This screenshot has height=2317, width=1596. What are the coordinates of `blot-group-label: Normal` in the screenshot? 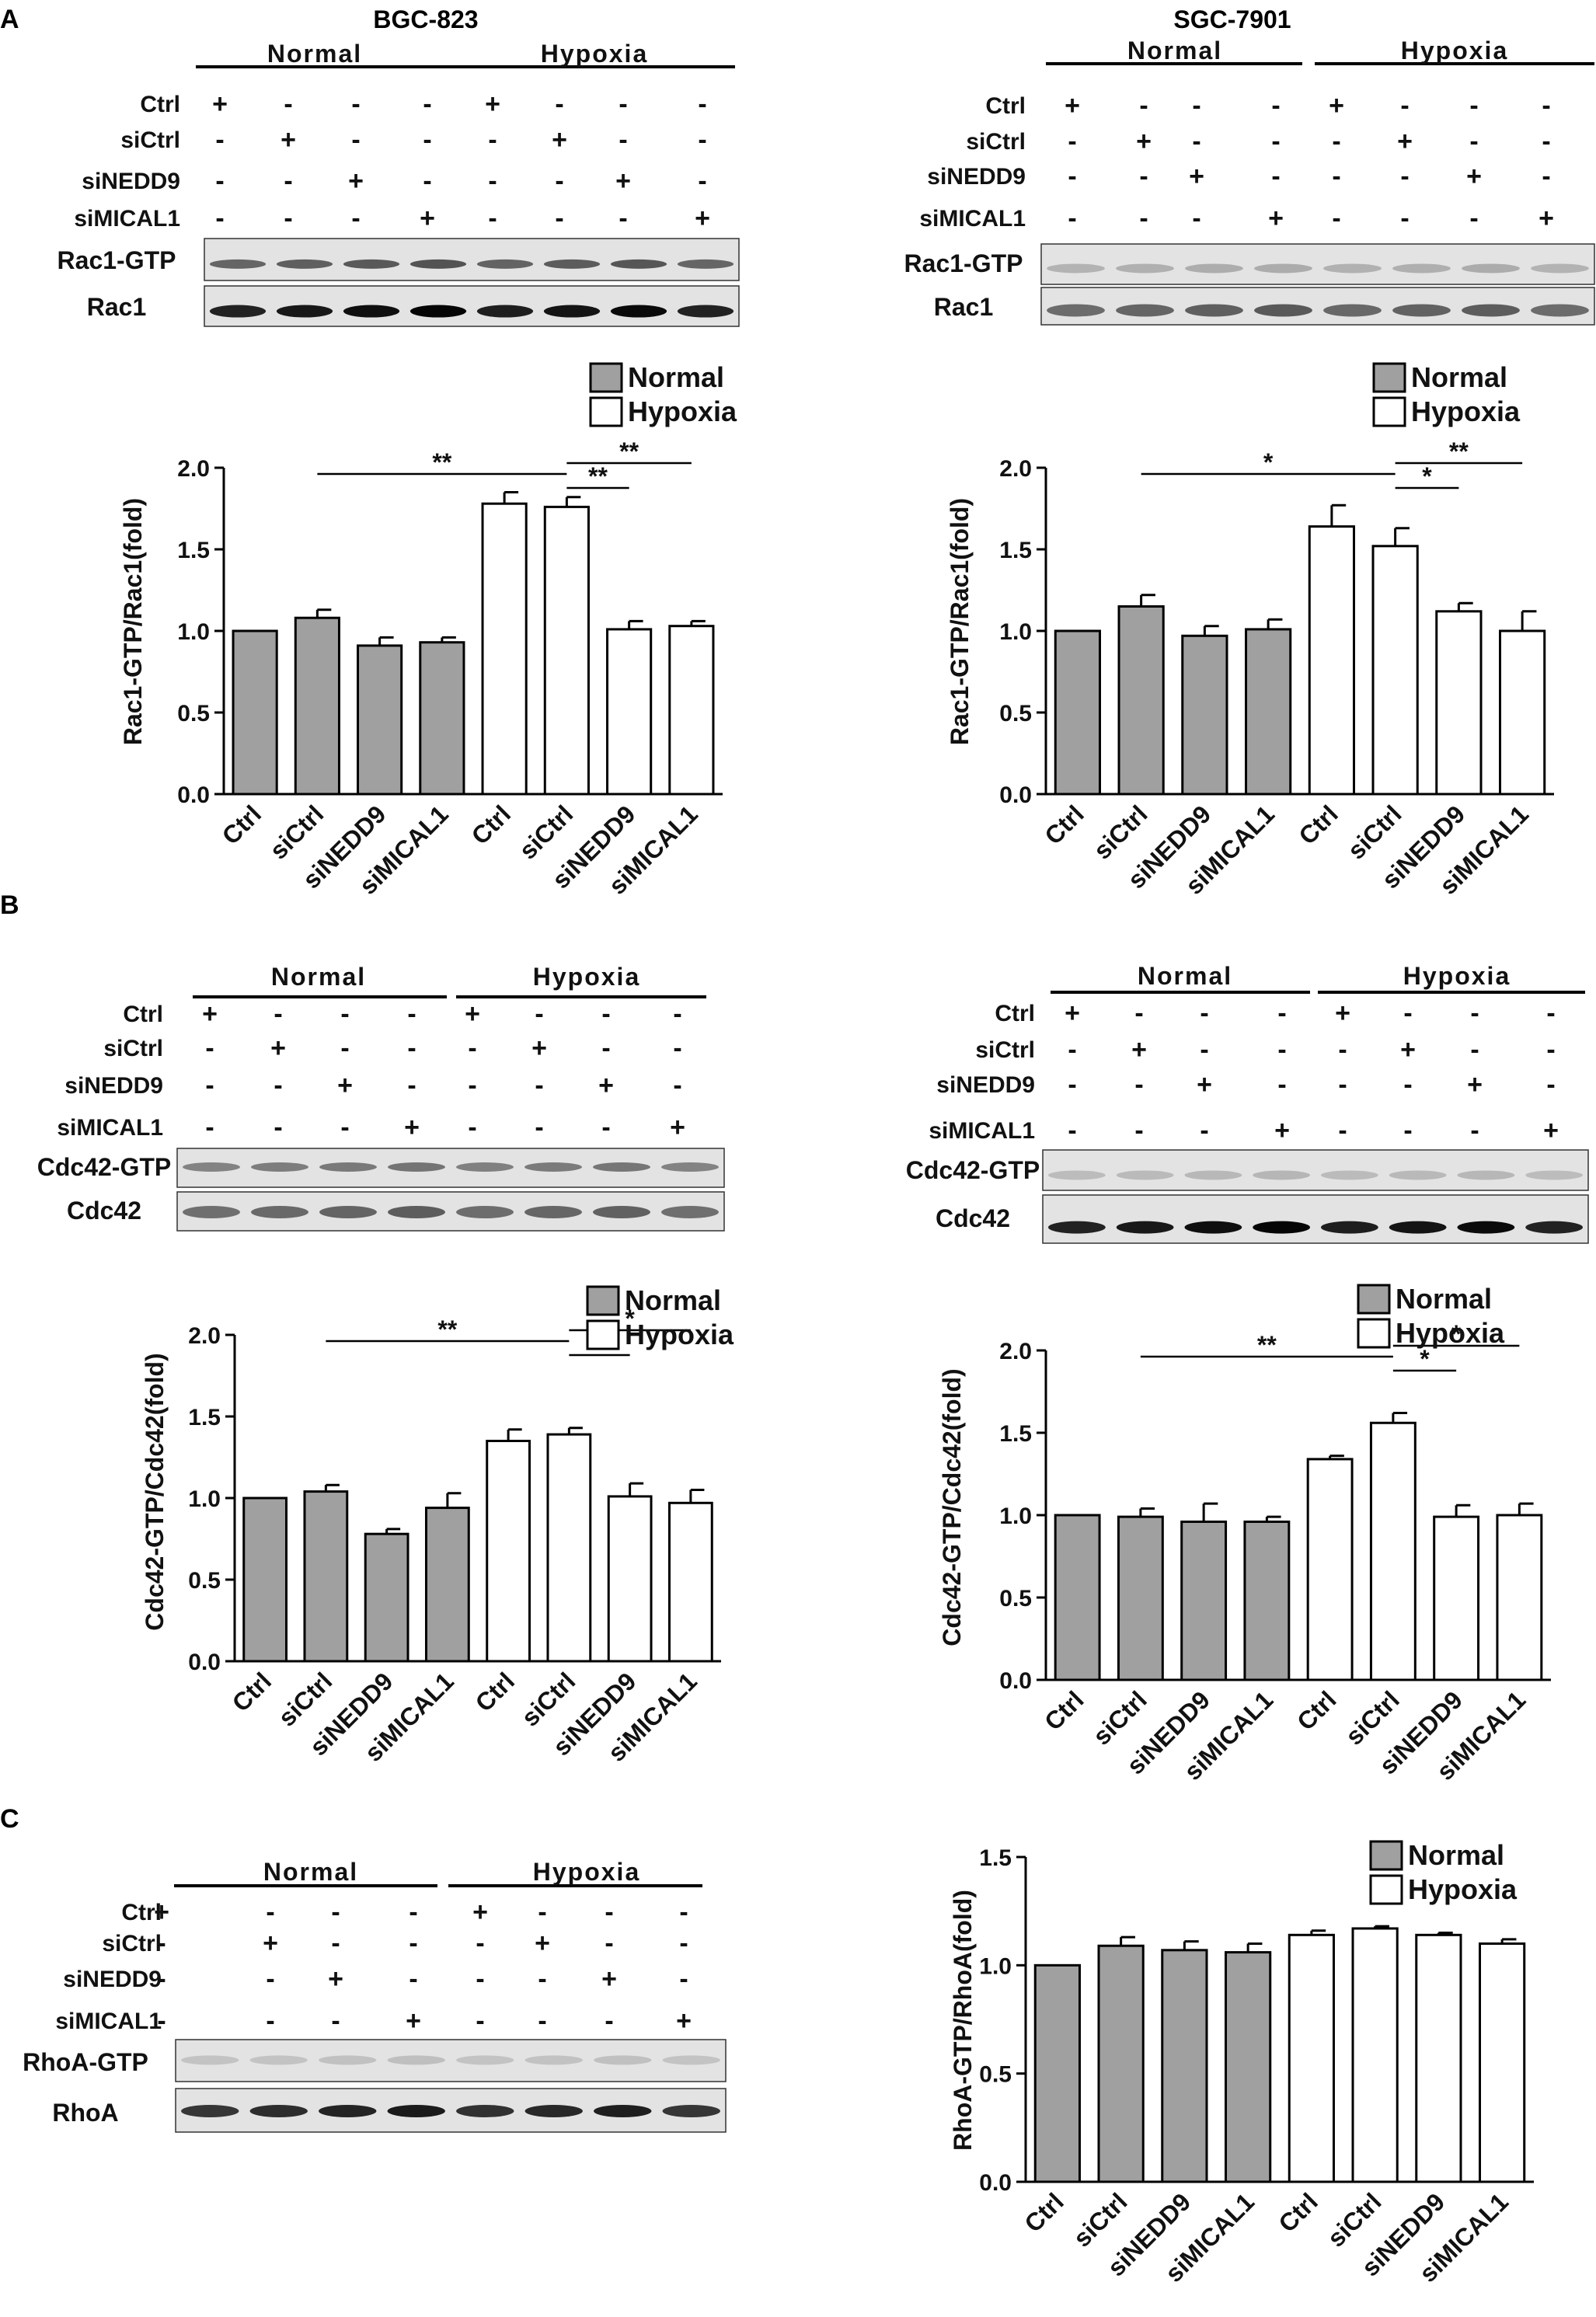 It's located at (1174, 50).